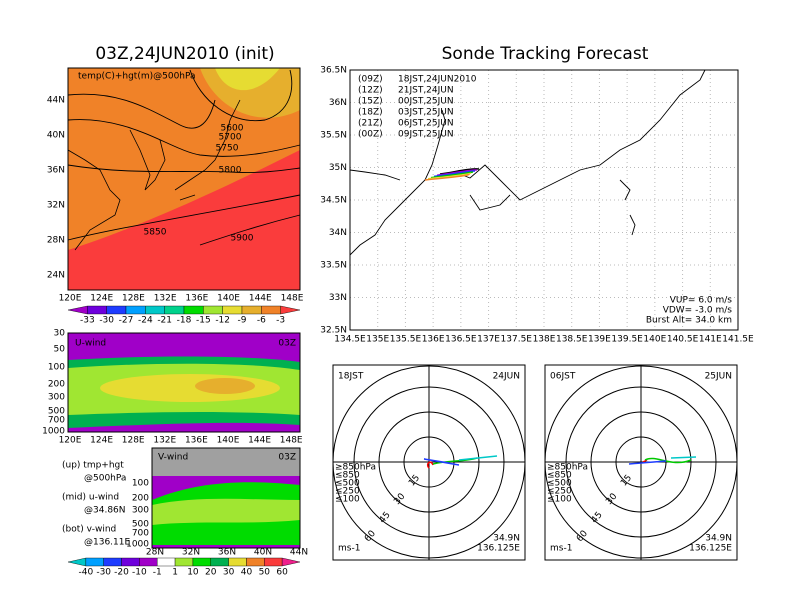 Image resolution: width=792 pixels, height=612 pixels. What do you see at coordinates (126, 321) in the screenshot?
I see `colorbar-label: -27` at bounding box center [126, 321].